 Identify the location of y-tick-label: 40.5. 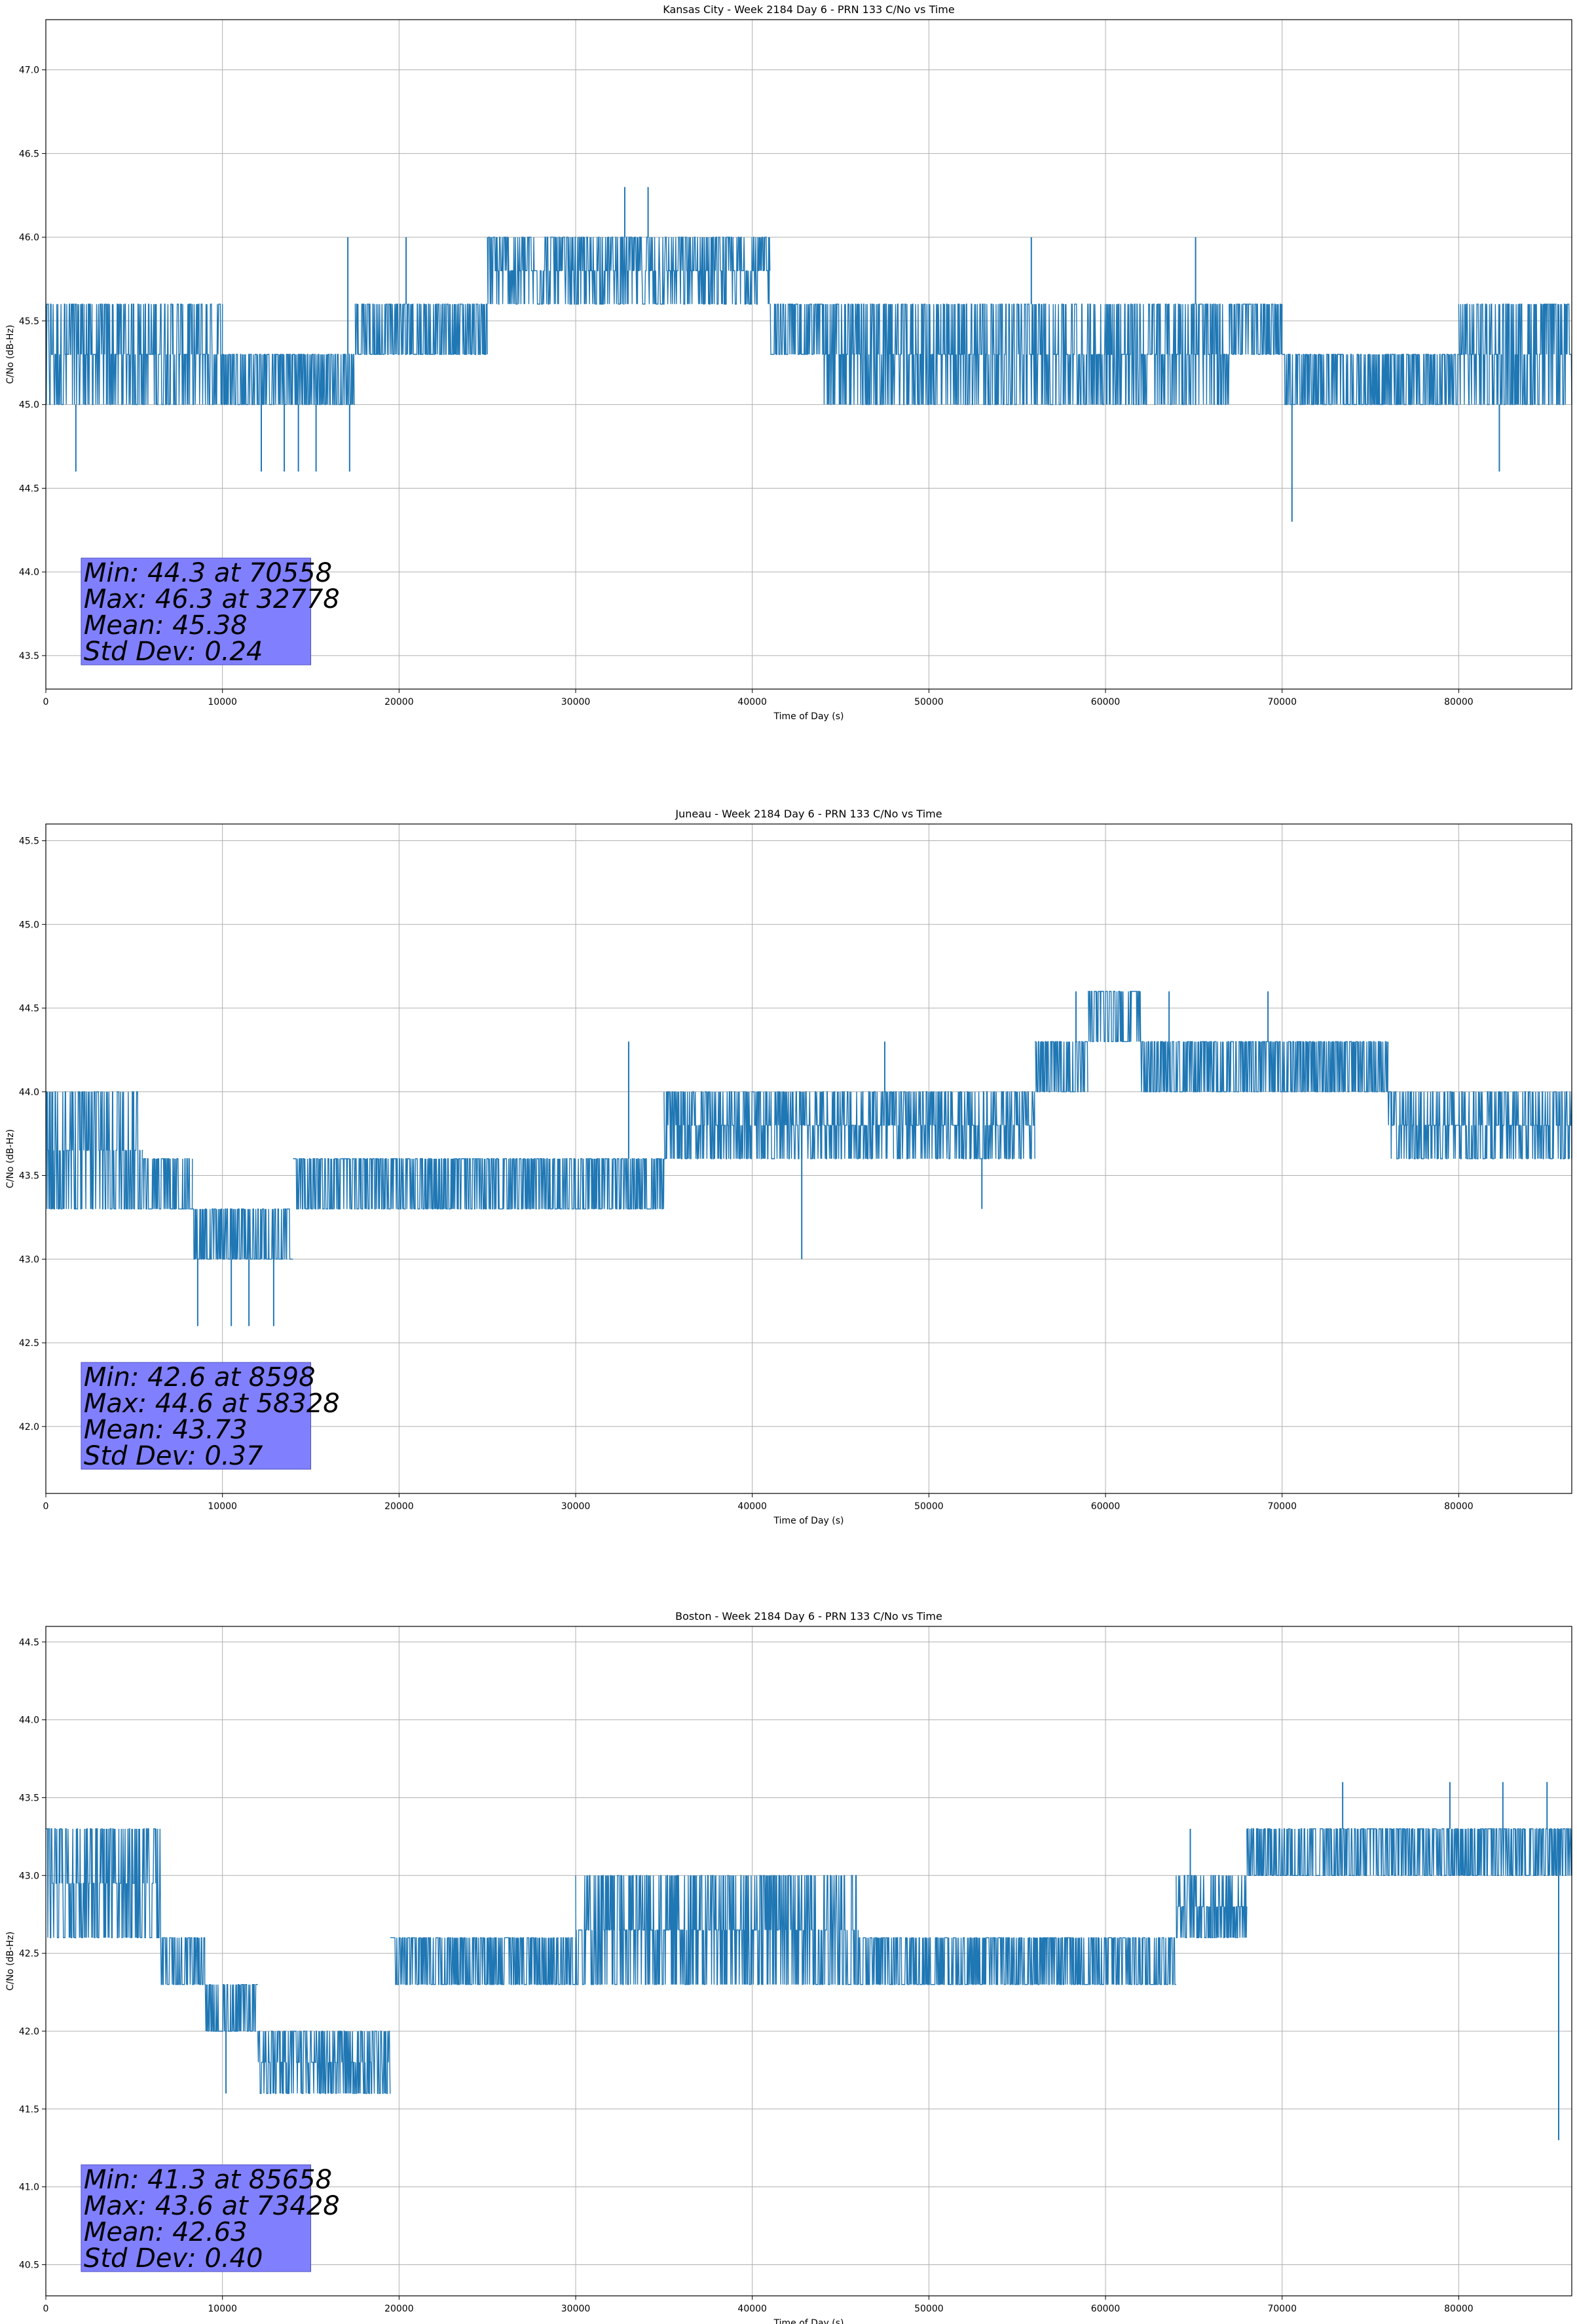
(29, 2265).